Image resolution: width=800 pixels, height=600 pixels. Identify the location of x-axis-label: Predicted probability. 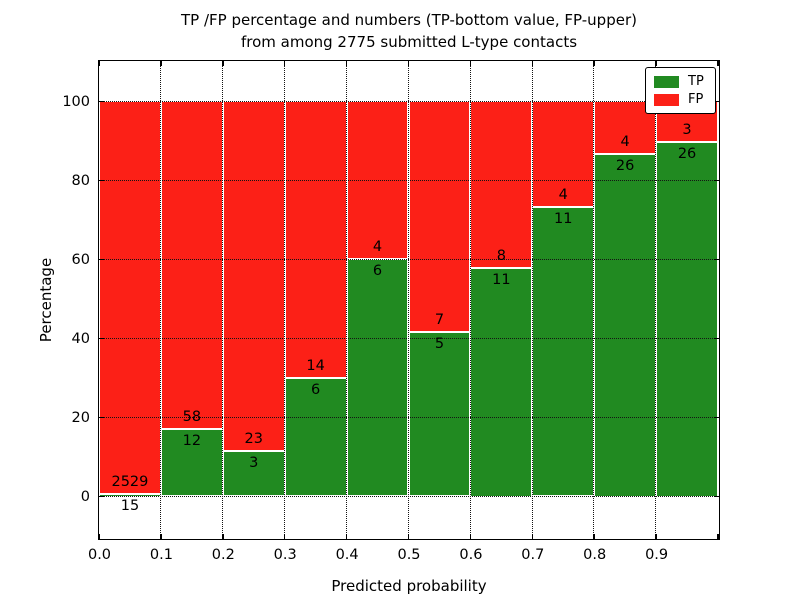
(409, 586).